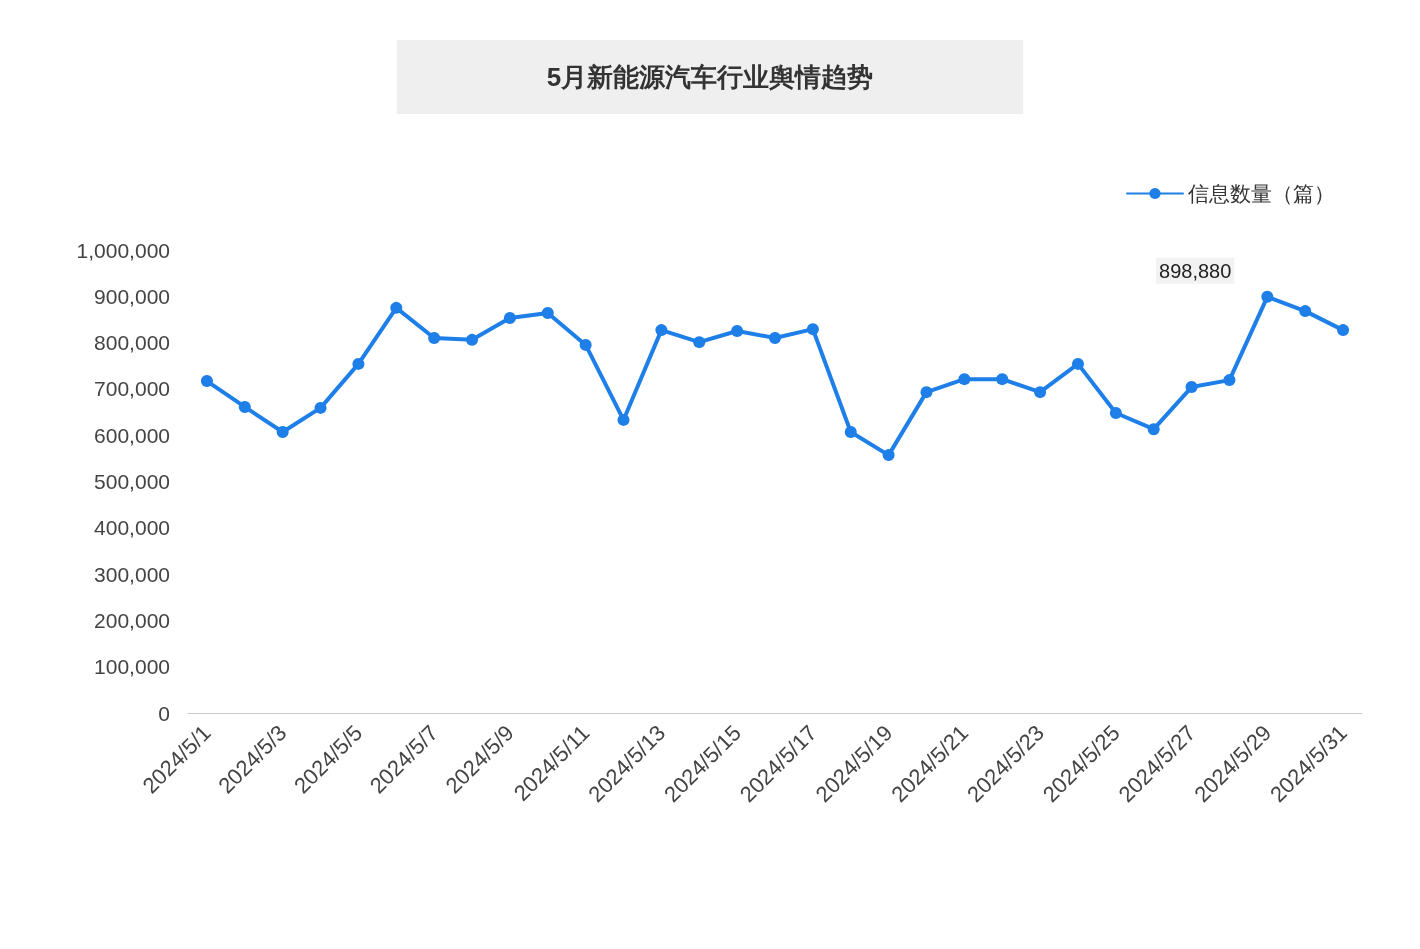 The width and height of the screenshot is (1420, 949). What do you see at coordinates (1261, 193) in the screenshot?
I see `legend-label: 信息数量（篇）` at bounding box center [1261, 193].